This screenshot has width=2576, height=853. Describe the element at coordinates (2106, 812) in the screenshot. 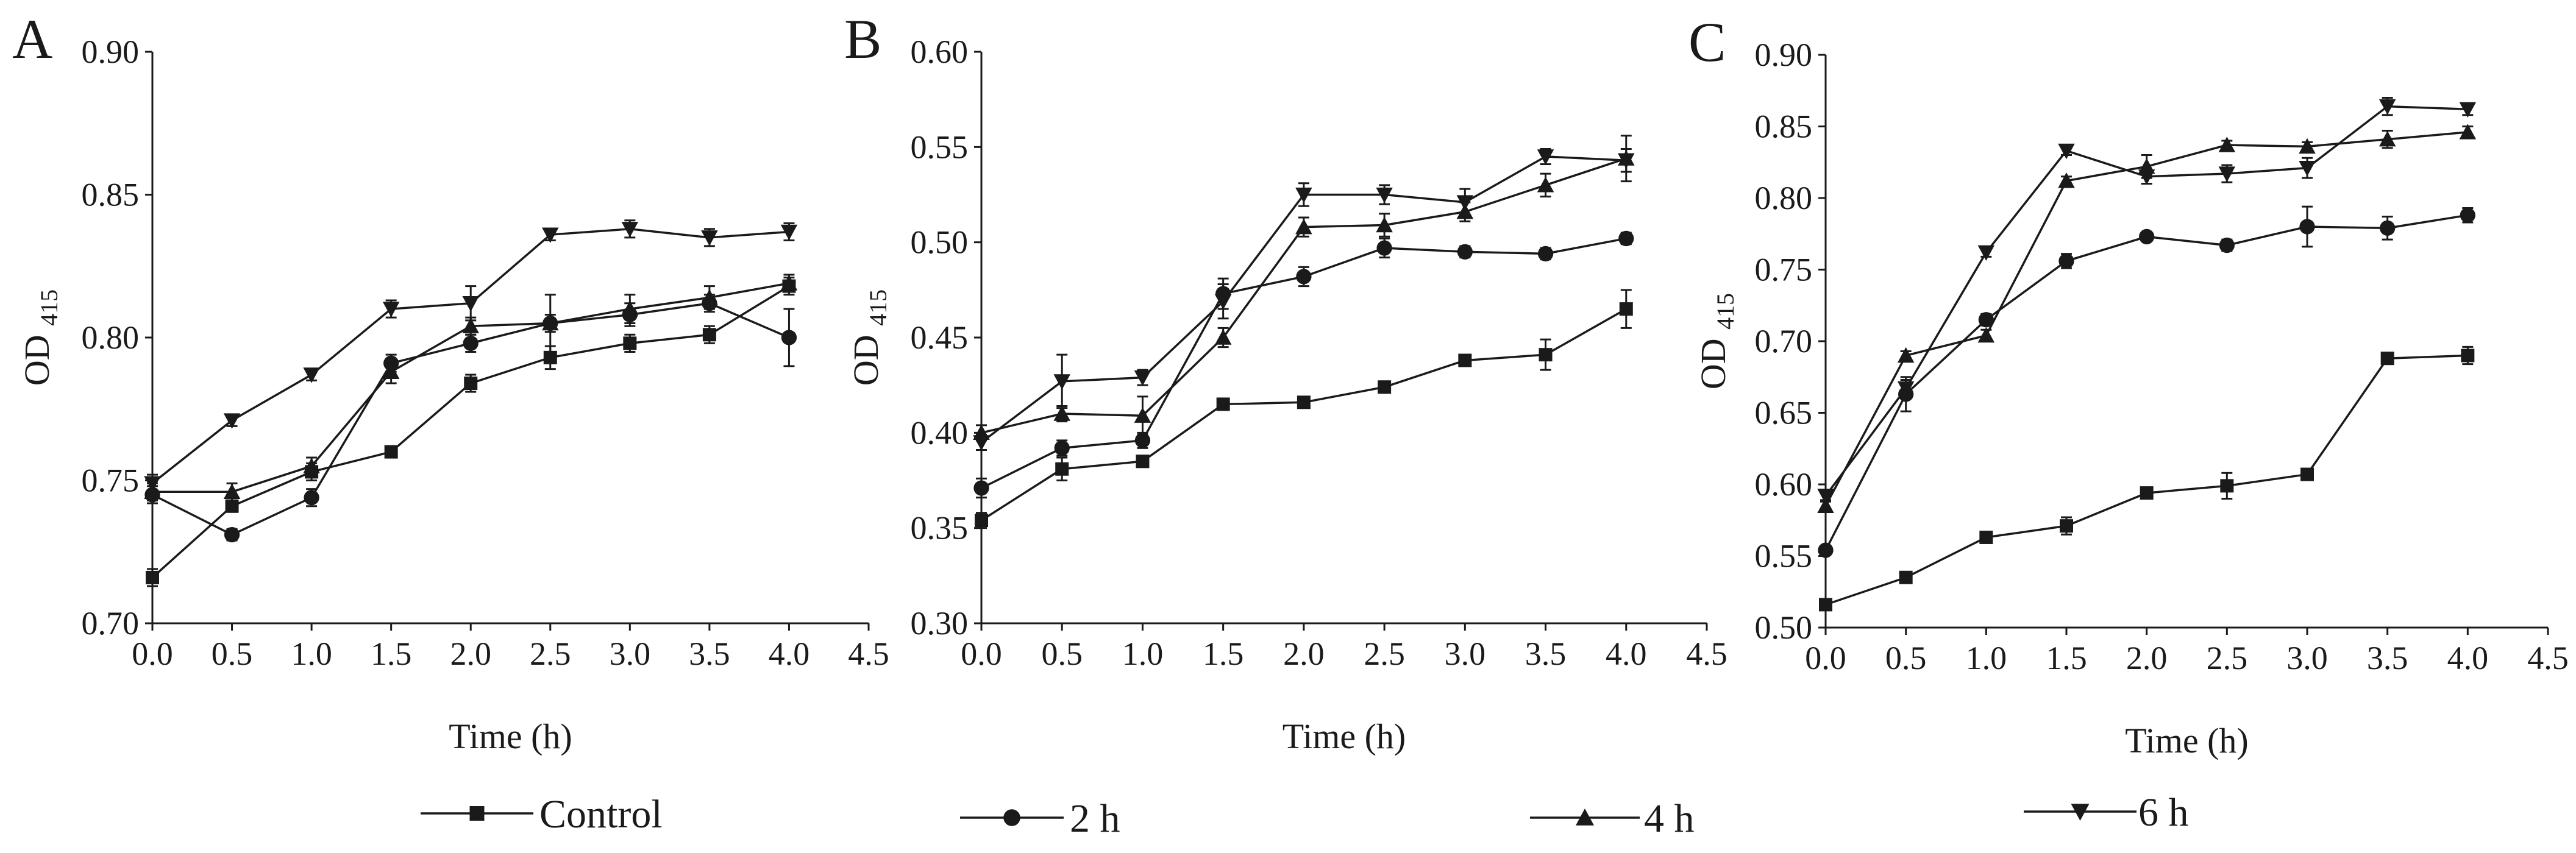

I see `legend-item-6h: 6 h` at that location.